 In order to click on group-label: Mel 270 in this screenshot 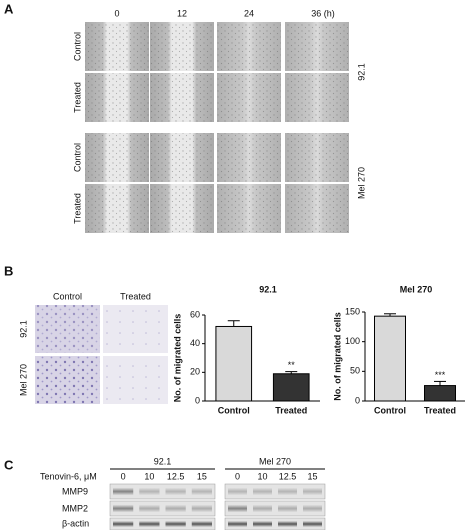, I will do `click(275, 461)`.